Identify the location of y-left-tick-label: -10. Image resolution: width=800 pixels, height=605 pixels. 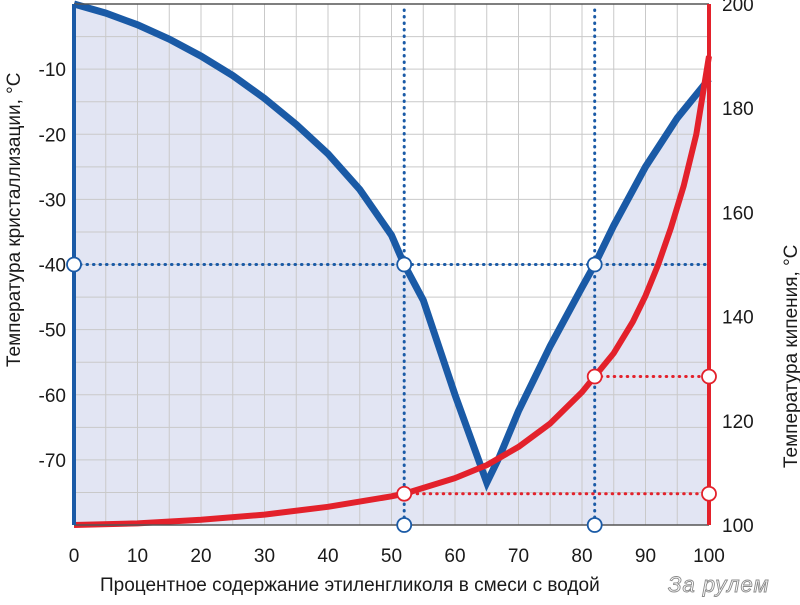
(52, 70).